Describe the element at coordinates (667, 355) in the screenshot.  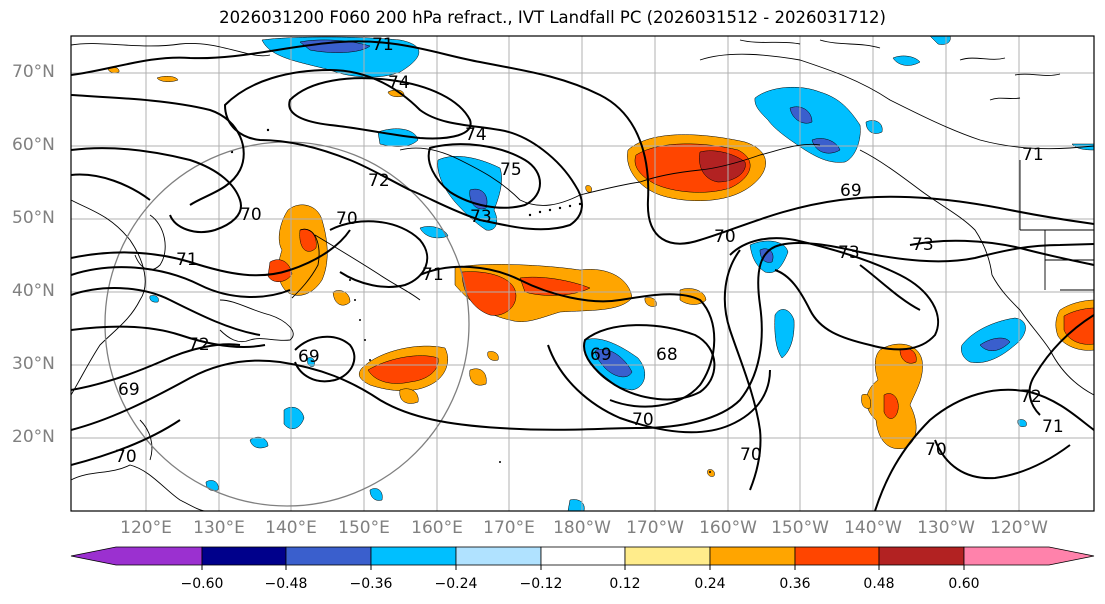
I see `contour-label: 68` at that location.